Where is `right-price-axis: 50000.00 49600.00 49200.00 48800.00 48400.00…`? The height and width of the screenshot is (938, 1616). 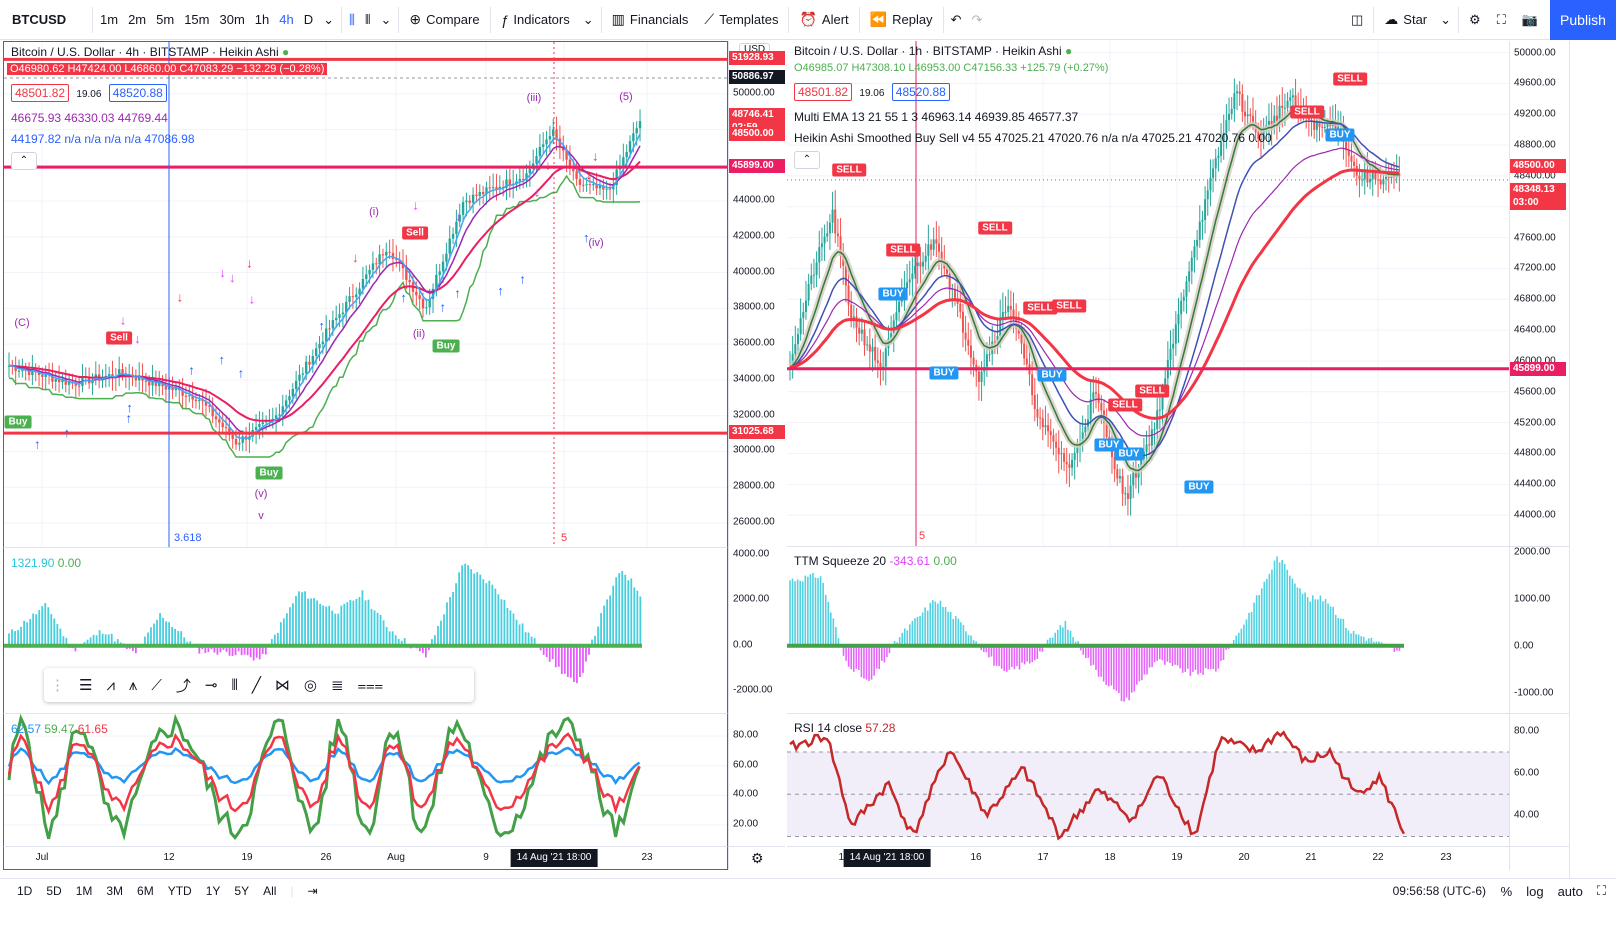
right-price-axis: 50000.00 49600.00 49200.00 48800.00 48400.00… is located at coordinates (1539, 293).